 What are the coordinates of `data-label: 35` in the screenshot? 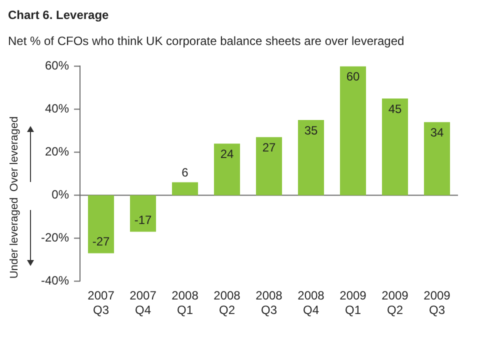 It's located at (311, 130).